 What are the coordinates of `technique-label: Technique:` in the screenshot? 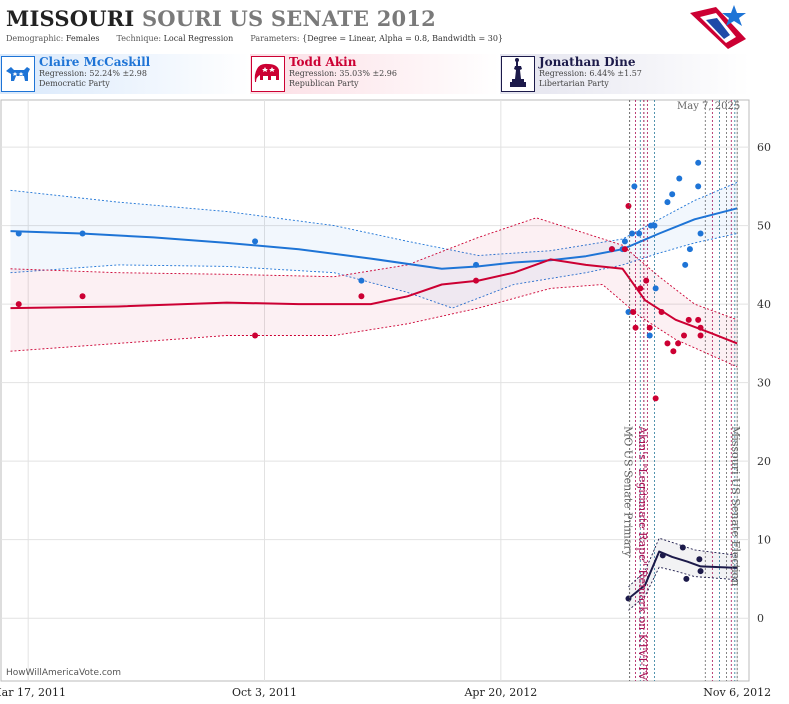 It's located at (139, 38).